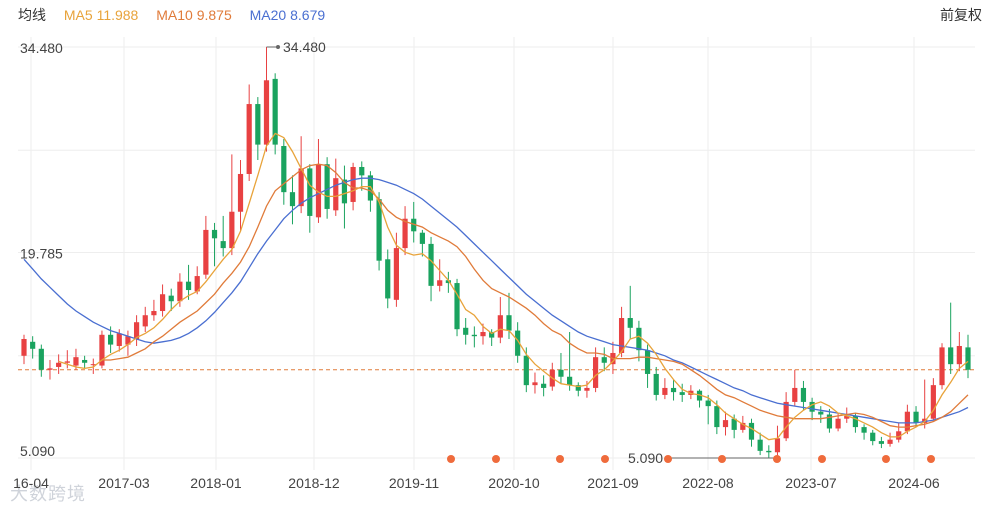 The height and width of the screenshot is (508, 1000). I want to click on legend-ma20: MA20 8.679, so click(287, 15).